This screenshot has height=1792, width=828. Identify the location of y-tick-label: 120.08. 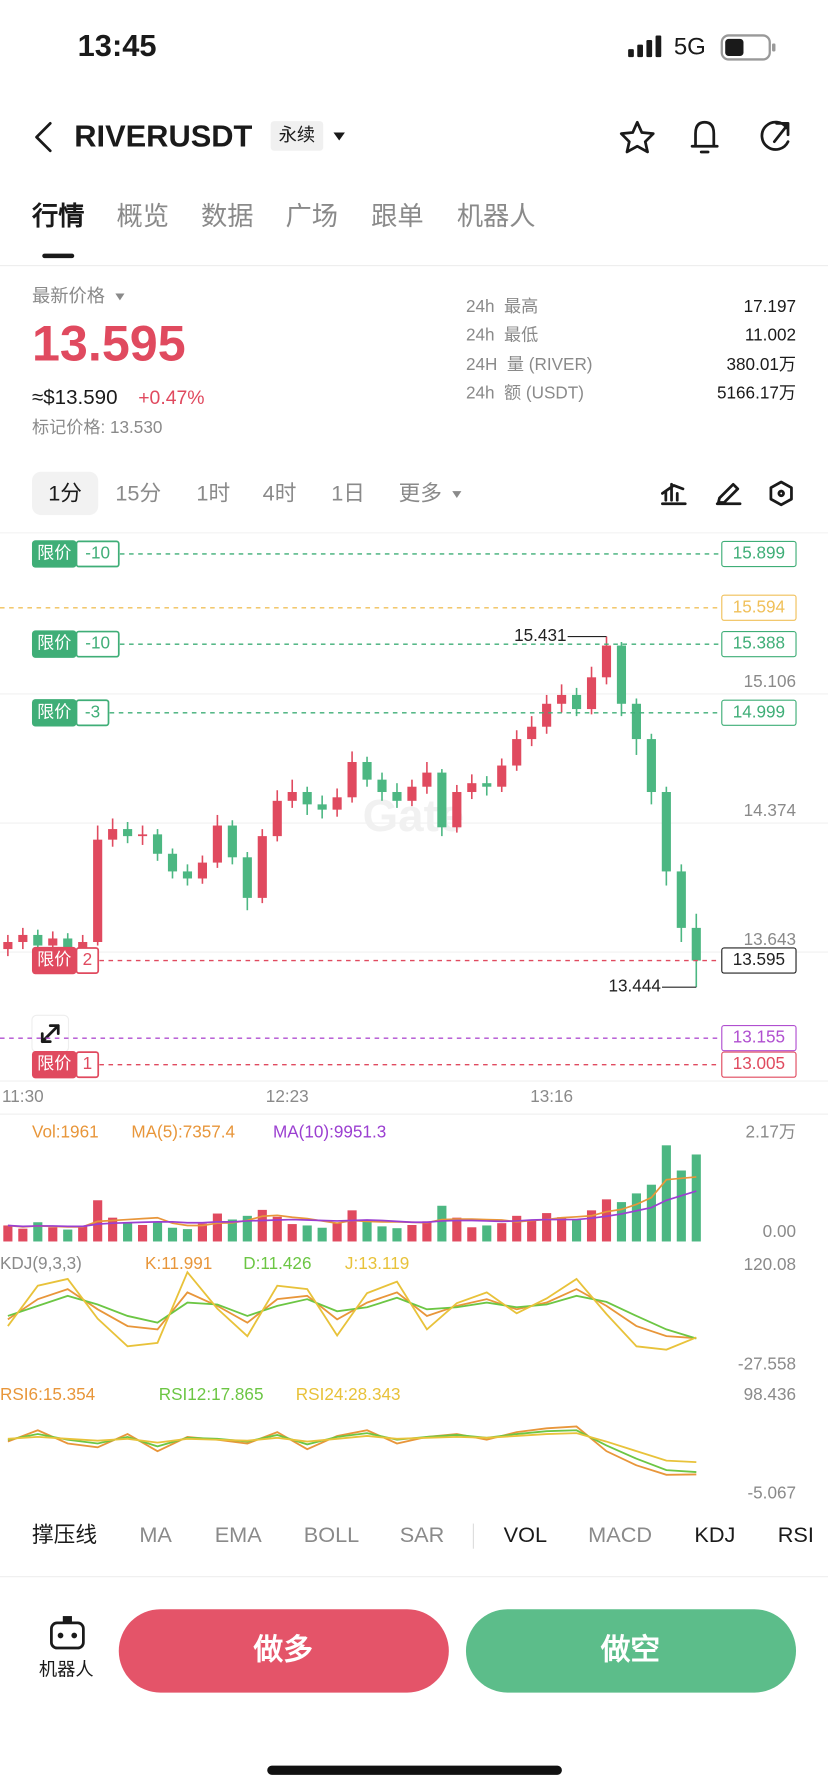
(770, 1264).